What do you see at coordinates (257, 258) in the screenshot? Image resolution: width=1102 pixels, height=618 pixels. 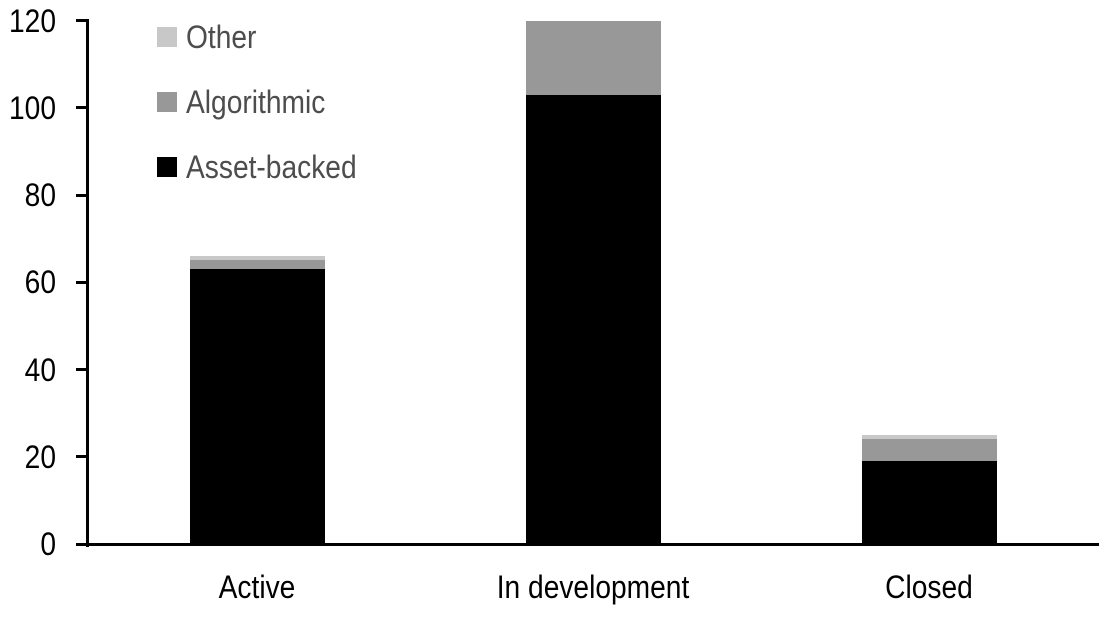 I see `bar-segment-other-active` at bounding box center [257, 258].